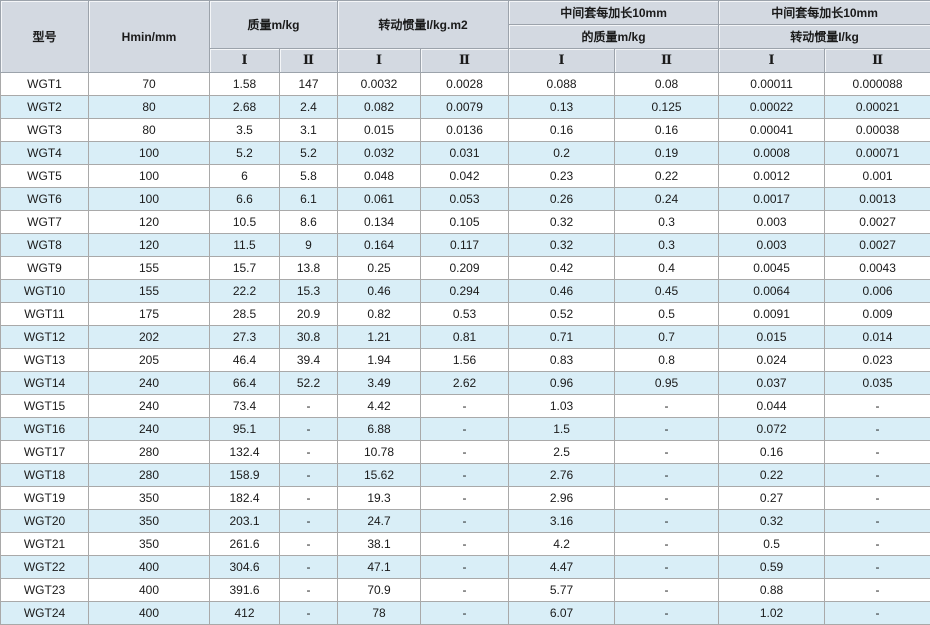 The image size is (930, 625). Describe the element at coordinates (772, 314) in the screenshot. I see `value-cell: 0.0091` at that location.